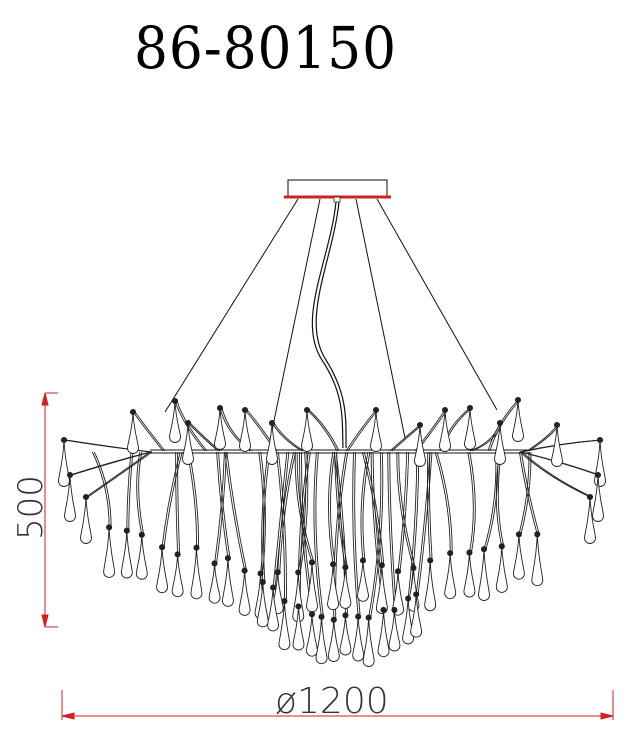 The height and width of the screenshot is (750, 639). Describe the element at coordinates (340, 451) in the screenshot. I see `chandelier-ring` at that location.